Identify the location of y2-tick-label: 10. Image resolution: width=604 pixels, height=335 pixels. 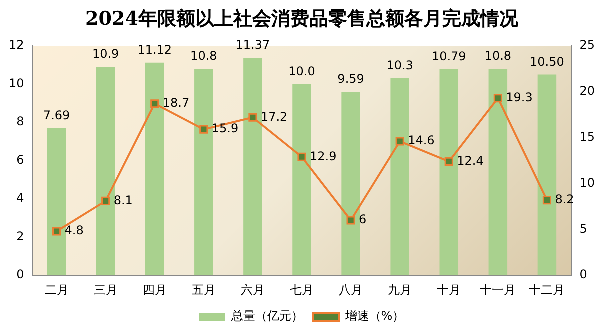
(588, 183).